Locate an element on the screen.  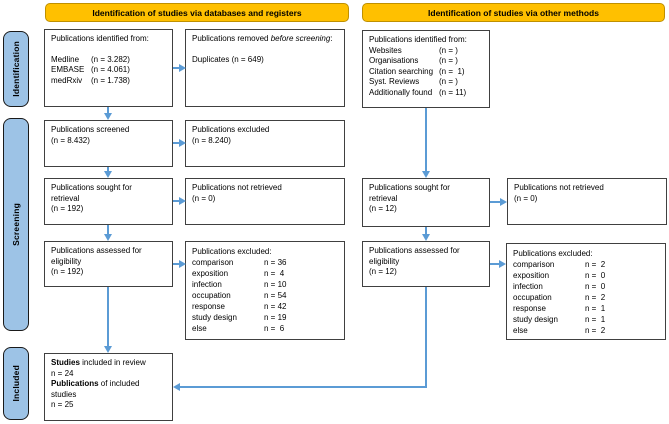
phase-label-identification: Identification is located at coordinates (16, 69).